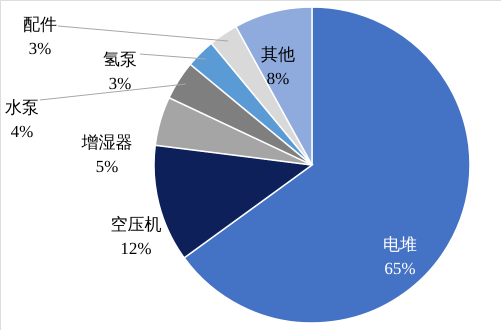  Describe the element at coordinates (136, 224) in the screenshot. I see `slice-label: 空压机` at that location.